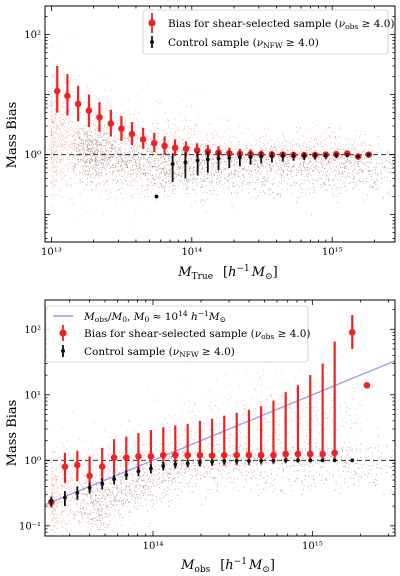 This screenshot has width=400, height=576. What do you see at coordinates (32, 395) in the screenshot?
I see `y-tick-label-2: 10¹` at bounding box center [32, 395].